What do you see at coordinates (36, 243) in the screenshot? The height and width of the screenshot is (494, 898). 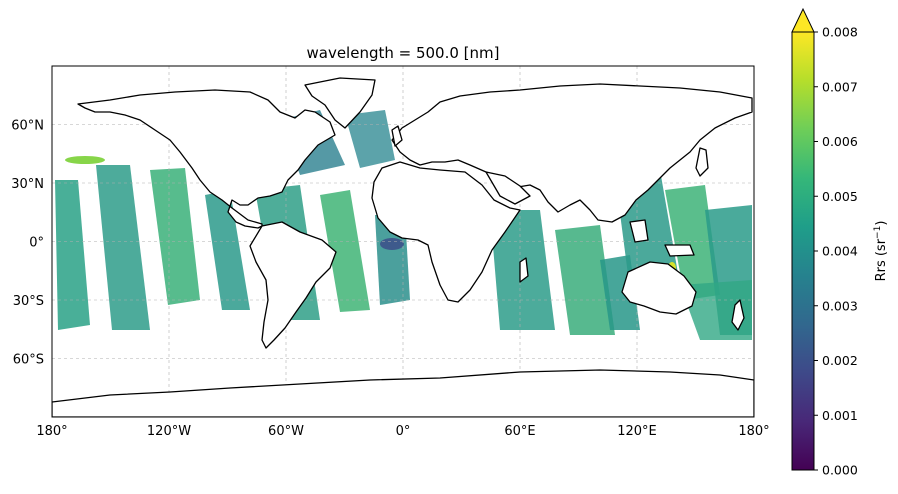 I see `latitude-label: 0°` at bounding box center [36, 243].